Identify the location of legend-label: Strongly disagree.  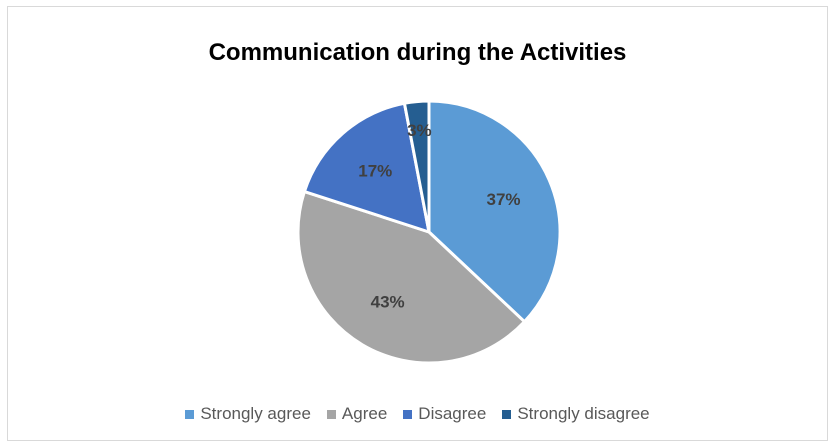
(583, 413).